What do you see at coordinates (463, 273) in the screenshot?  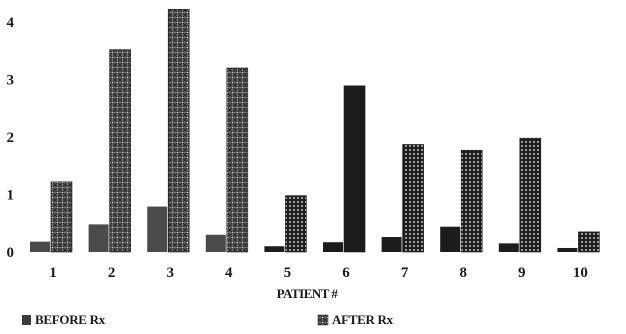 I see `x-tick-label: 8` at bounding box center [463, 273].